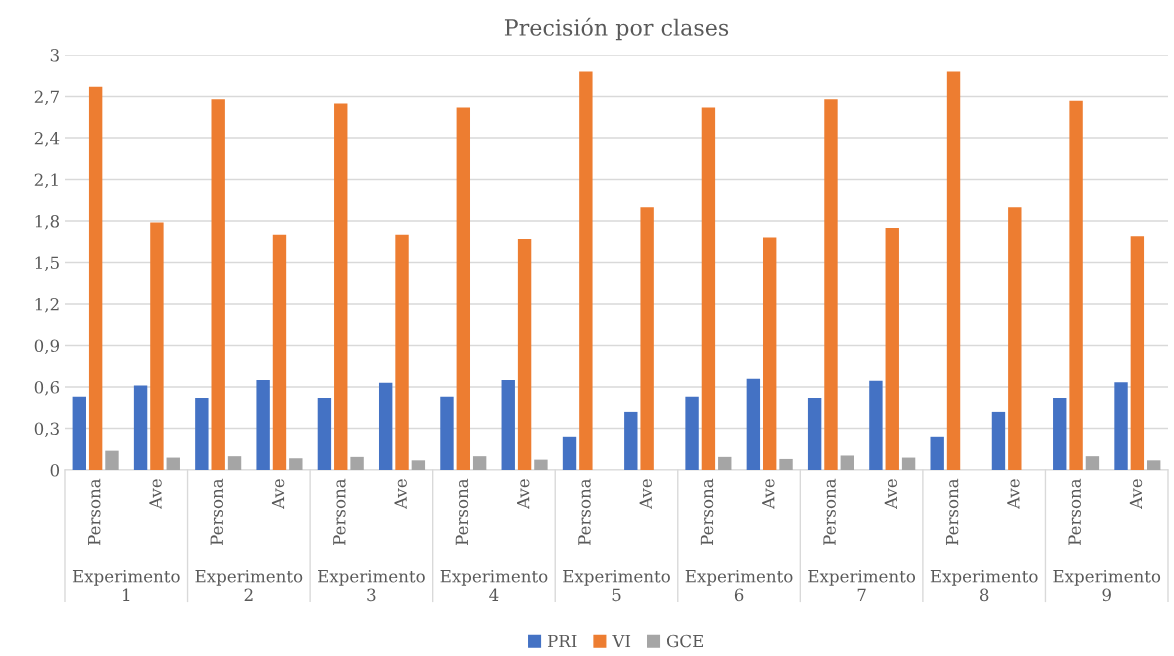 The height and width of the screenshot is (656, 1174). Describe the element at coordinates (621, 641) in the screenshot. I see `legend-label: VI` at that location.